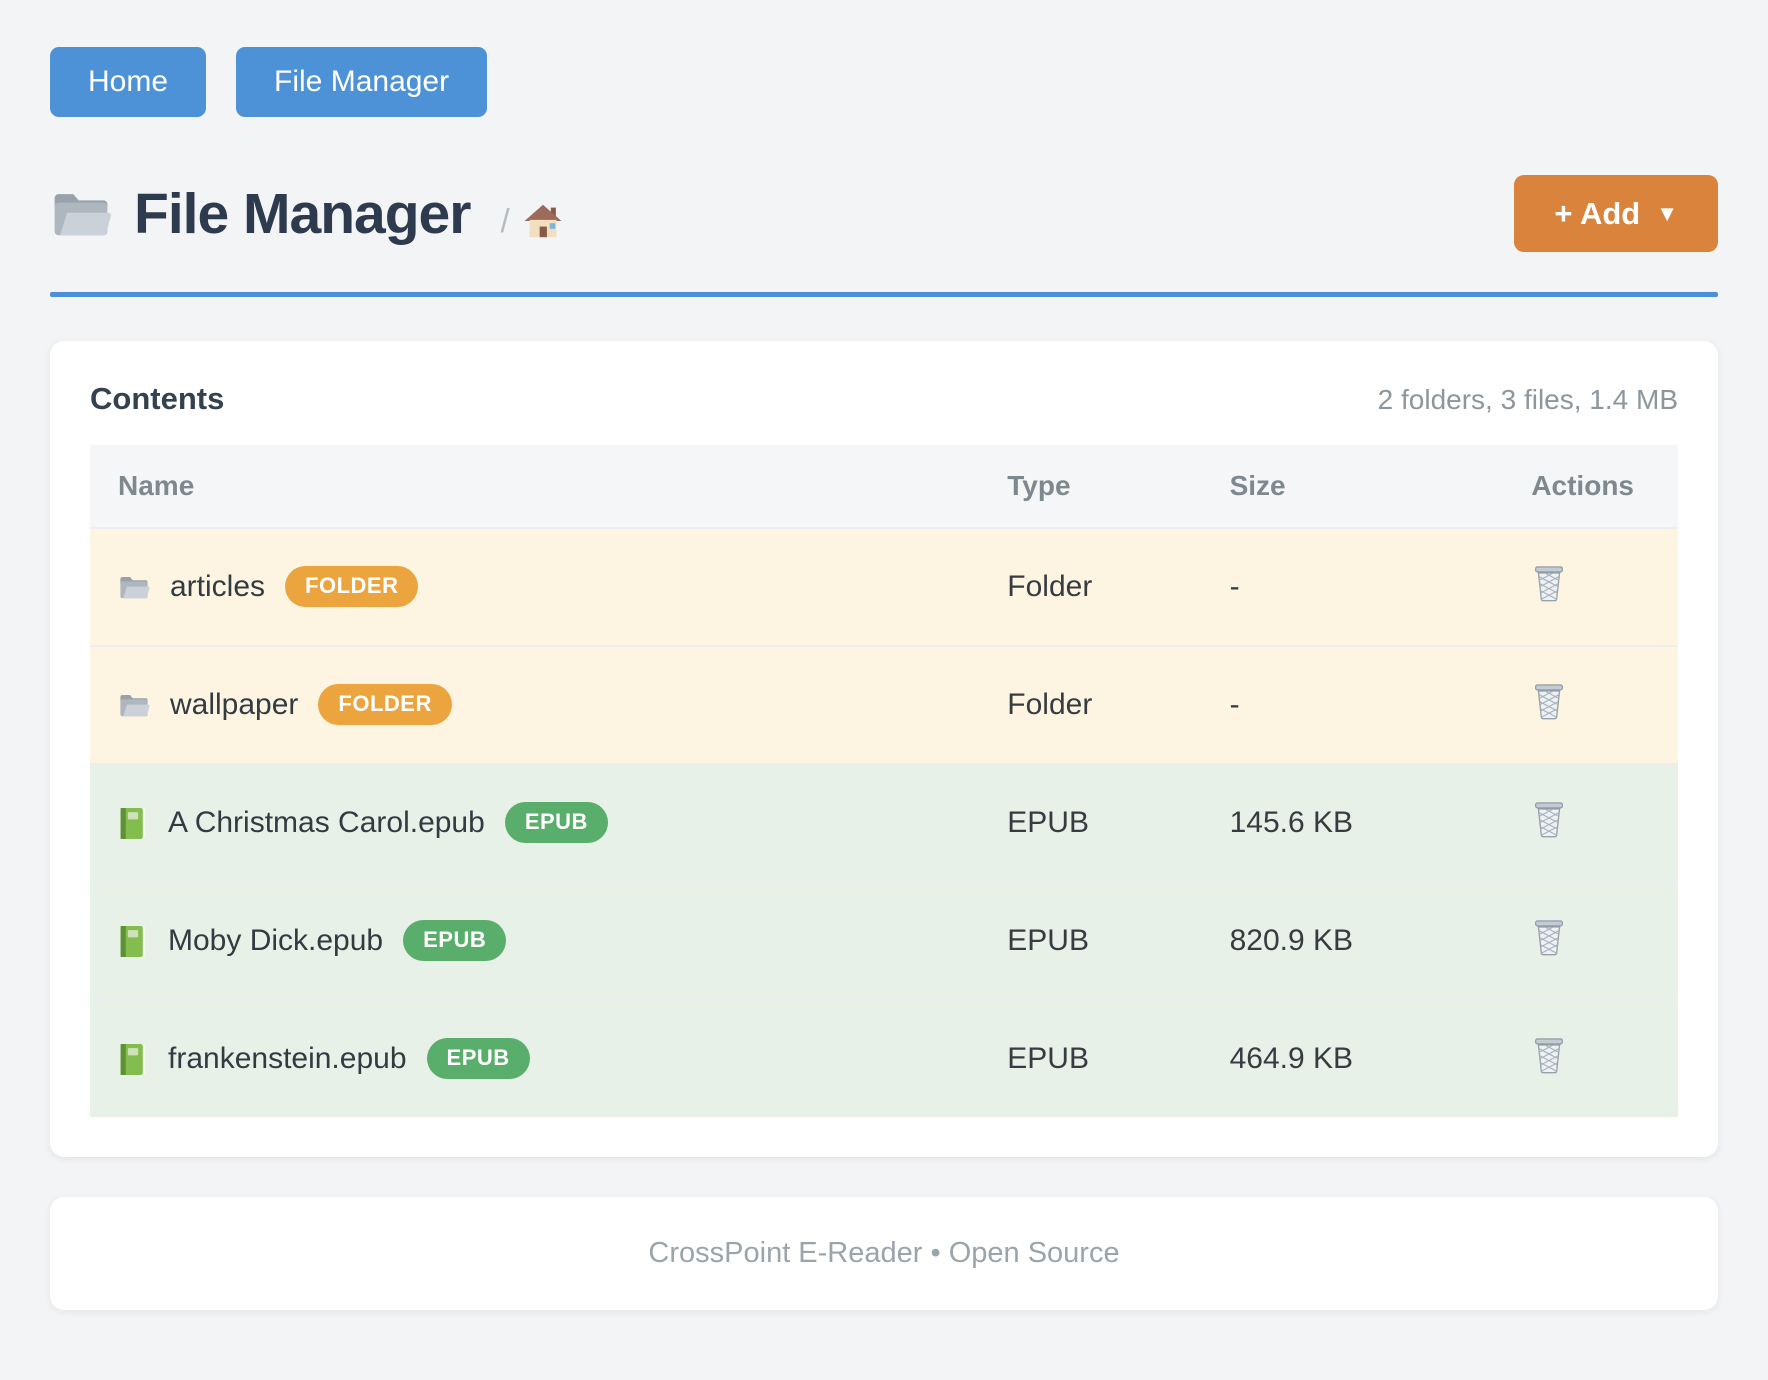 The width and height of the screenshot is (1768, 1380). Describe the element at coordinates (218, 586) in the screenshot. I see `file-name-link: articles` at that location.